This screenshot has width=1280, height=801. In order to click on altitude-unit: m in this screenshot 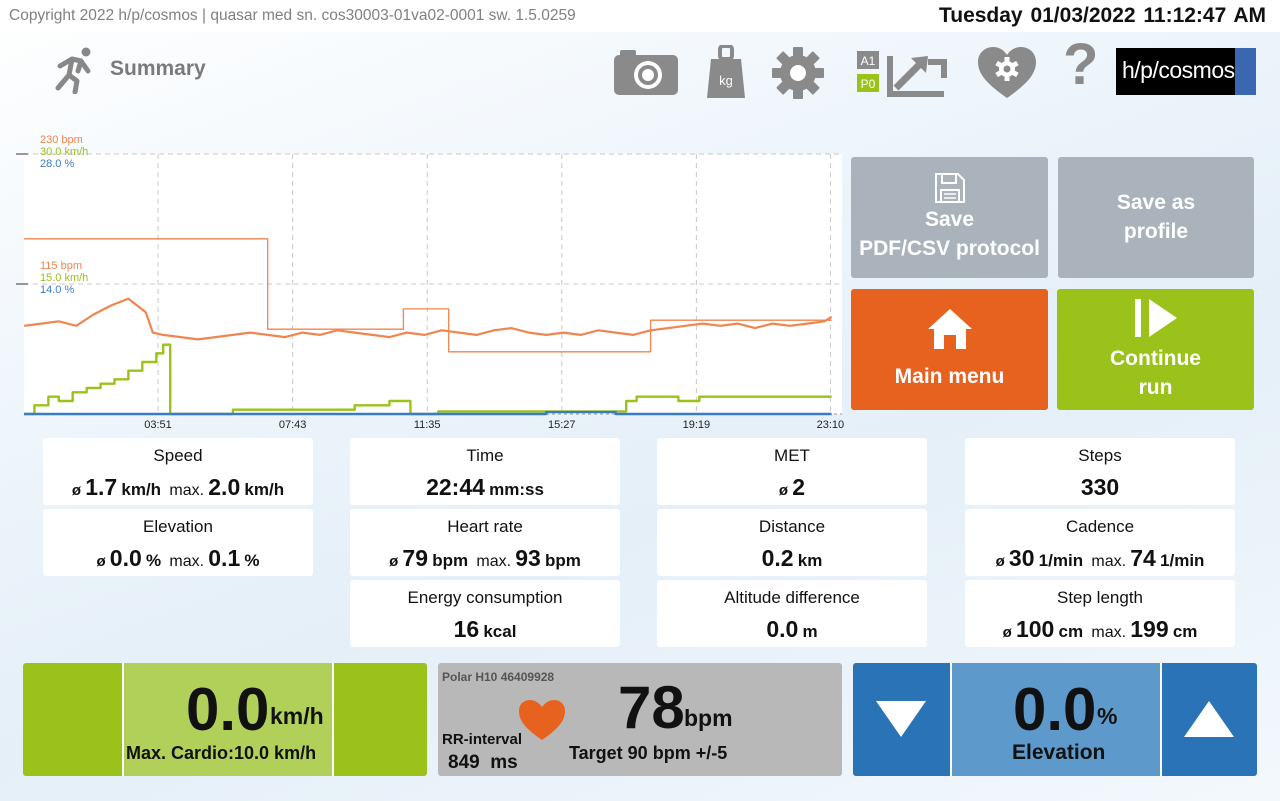, I will do `click(810, 631)`.